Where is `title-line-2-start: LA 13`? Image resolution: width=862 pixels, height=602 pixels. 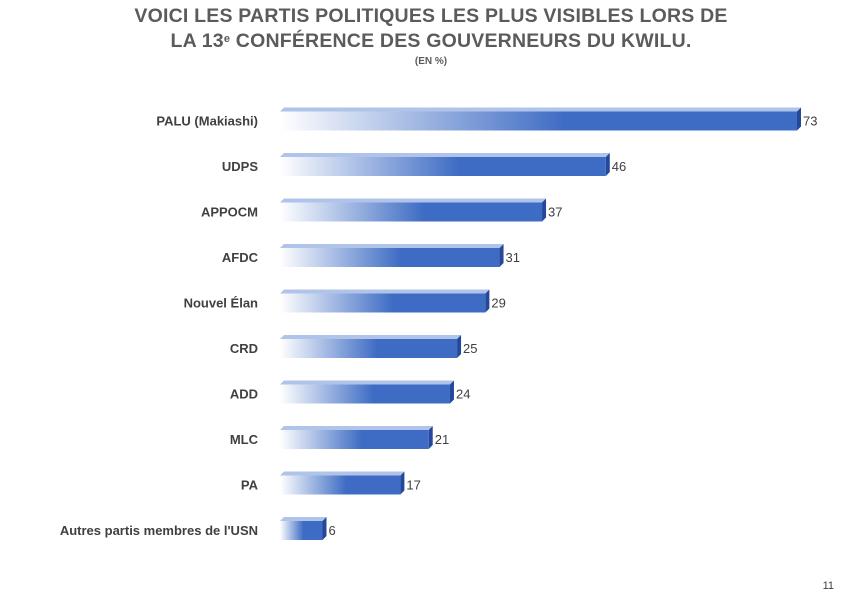 title-line-2-start: LA 13 is located at coordinates (197, 41).